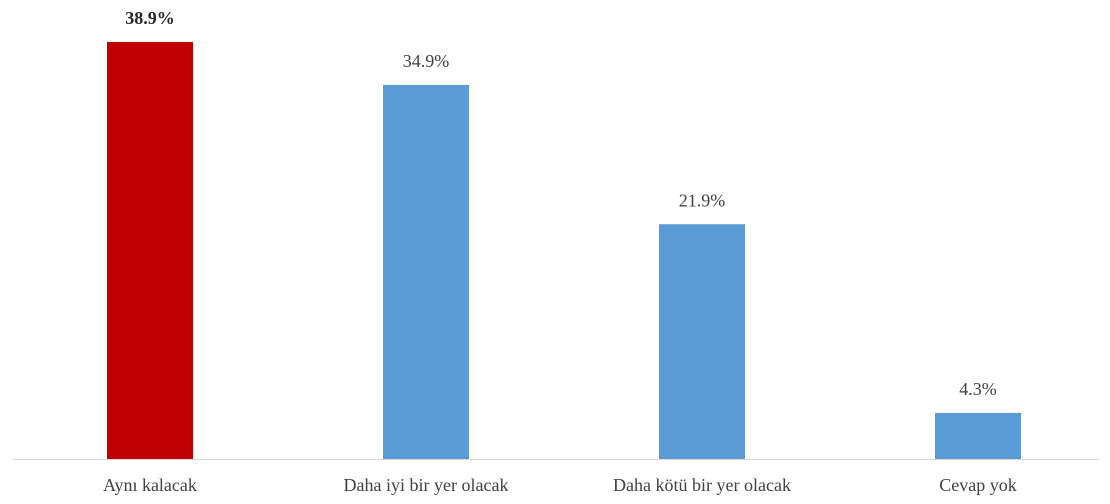 The width and height of the screenshot is (1110, 504). What do you see at coordinates (426, 61) in the screenshot?
I see `data-label: 34.9%` at bounding box center [426, 61].